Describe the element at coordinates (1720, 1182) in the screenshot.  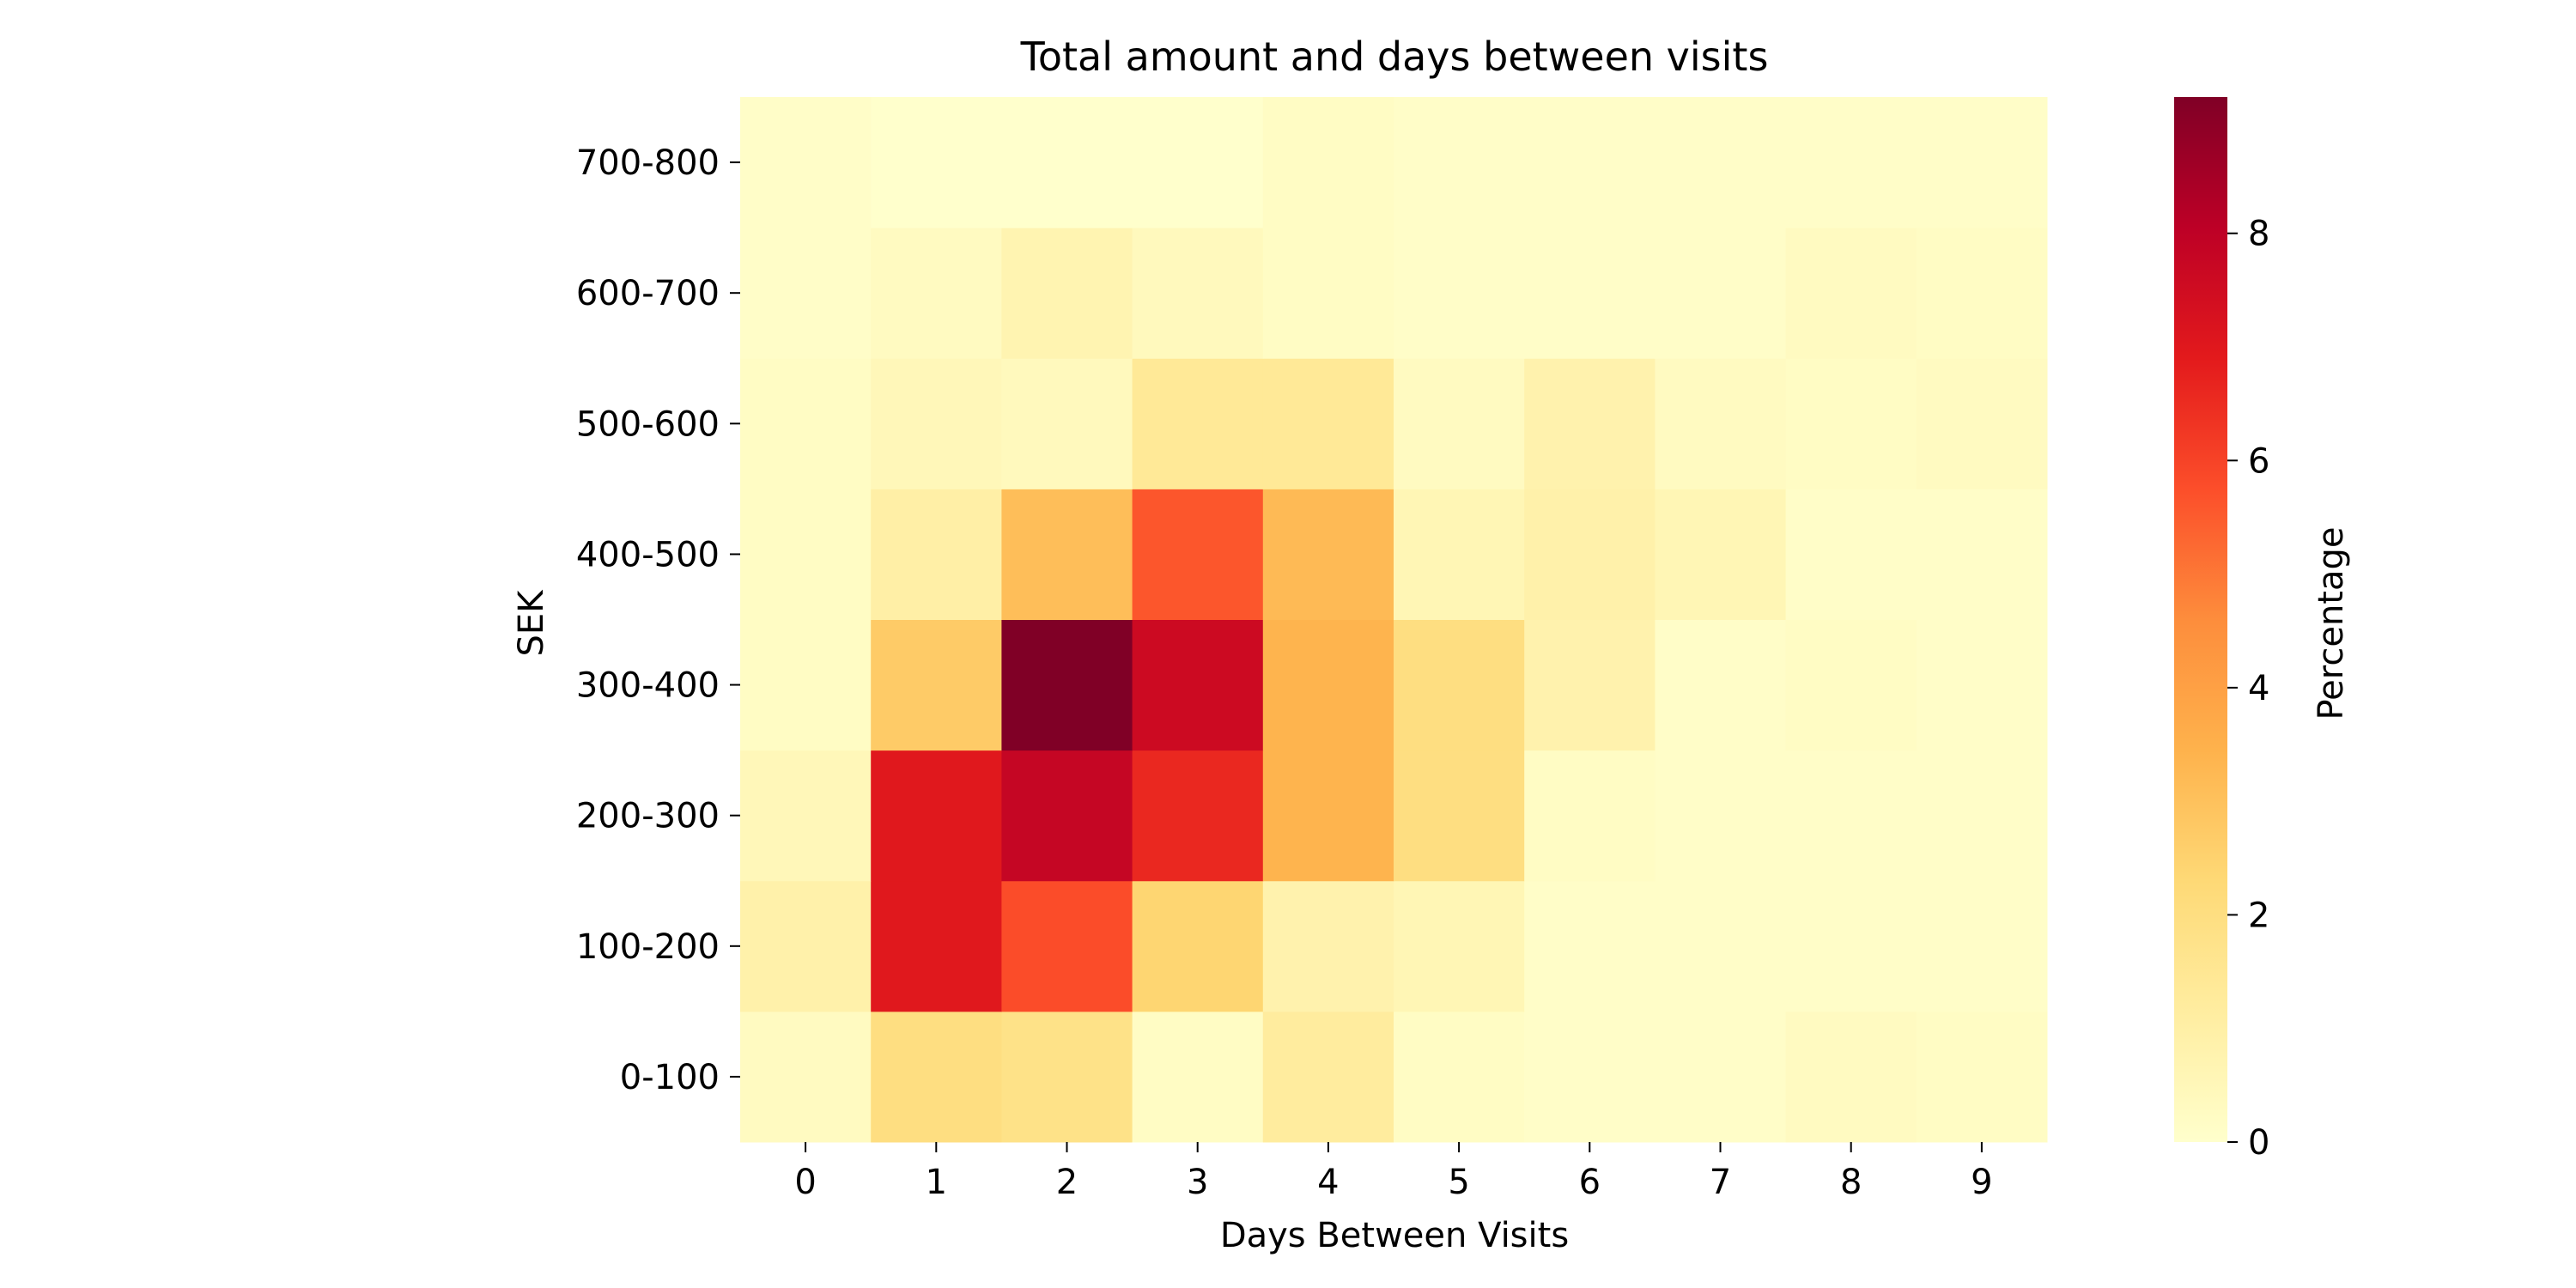
I see `x-tick-label: 7` at that location.